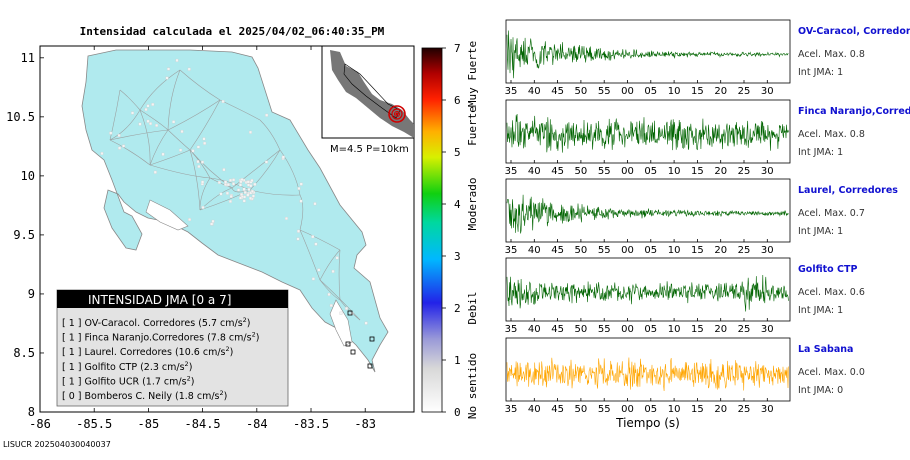 This screenshot has height=460, width=910. What do you see at coordinates (196, 396) in the screenshot?
I see `legend-row-accel: (1.8 cm/s` at bounding box center [196, 396].